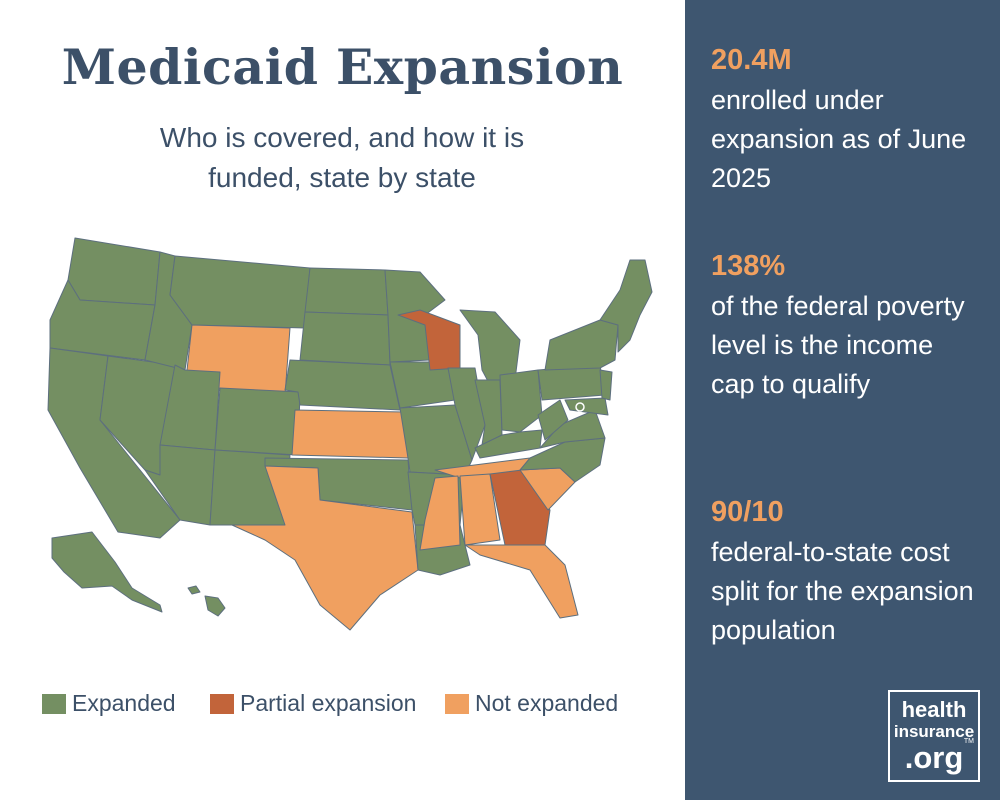 Image resolution: width=1000 pixels, height=800 pixels. What do you see at coordinates (839, 139) in the screenshot?
I see `stat-enrollment-description: enrolled under expansion as of June 2025` at bounding box center [839, 139].